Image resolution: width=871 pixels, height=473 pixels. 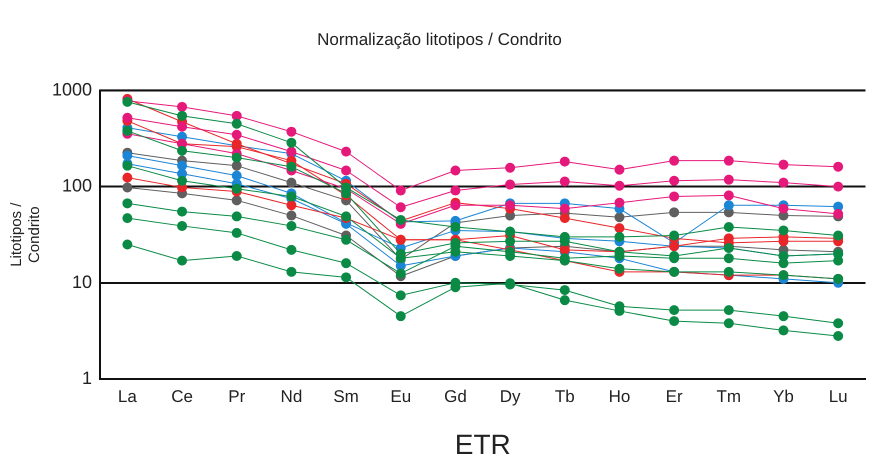 What do you see at coordinates (401, 396) in the screenshot?
I see `x-tick-label: Eu` at bounding box center [401, 396].